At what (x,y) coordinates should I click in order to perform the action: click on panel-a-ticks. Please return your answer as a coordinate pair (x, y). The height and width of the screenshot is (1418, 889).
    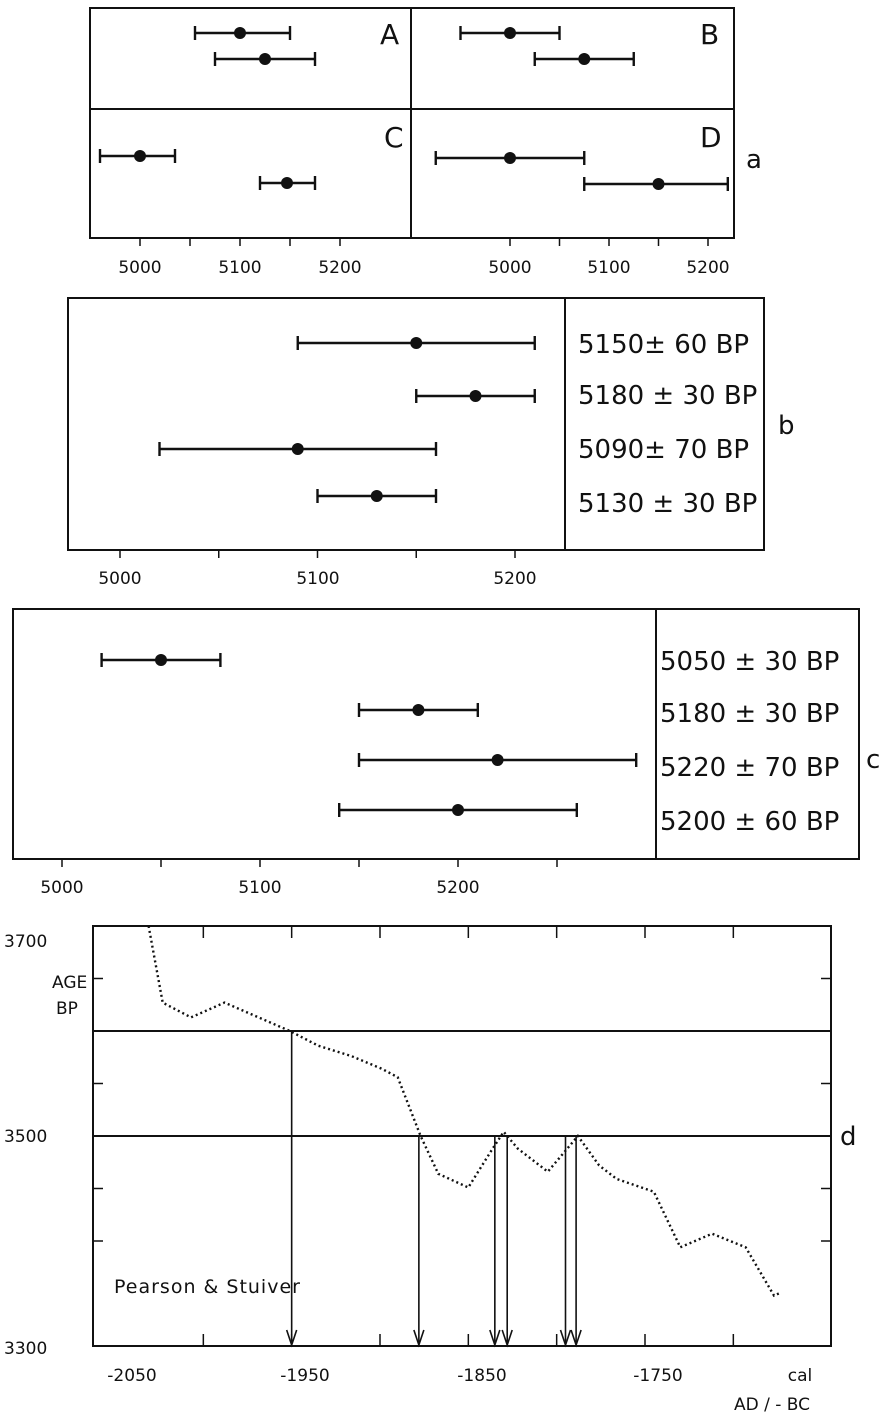
    Looking at the image, I should click on (424, 242).